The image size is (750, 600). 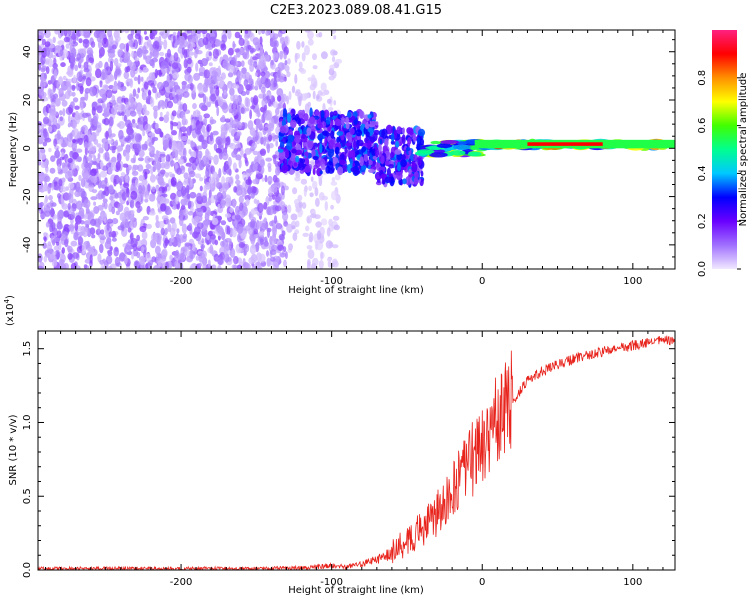 What do you see at coordinates (482, 582) in the screenshot?
I see `x-tick-label: 0` at bounding box center [482, 582].